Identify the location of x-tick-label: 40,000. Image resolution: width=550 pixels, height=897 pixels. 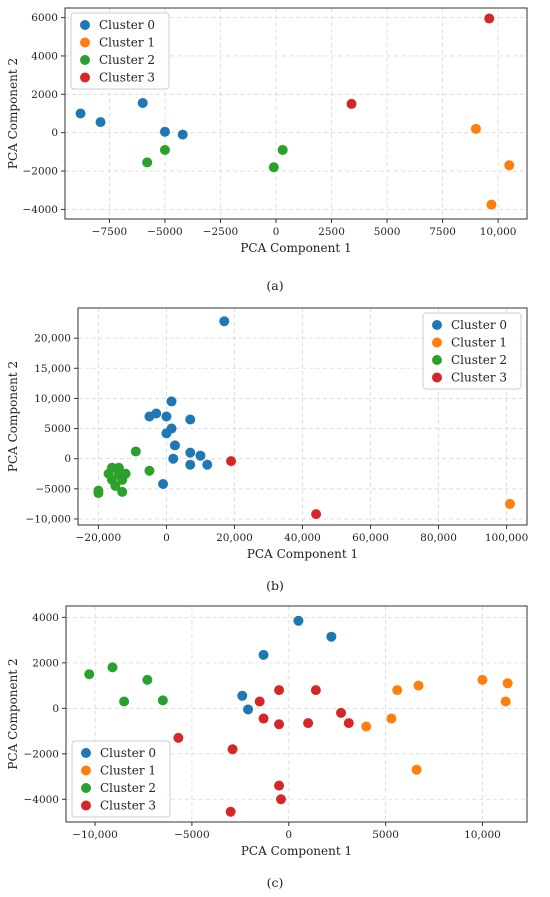
(302, 538).